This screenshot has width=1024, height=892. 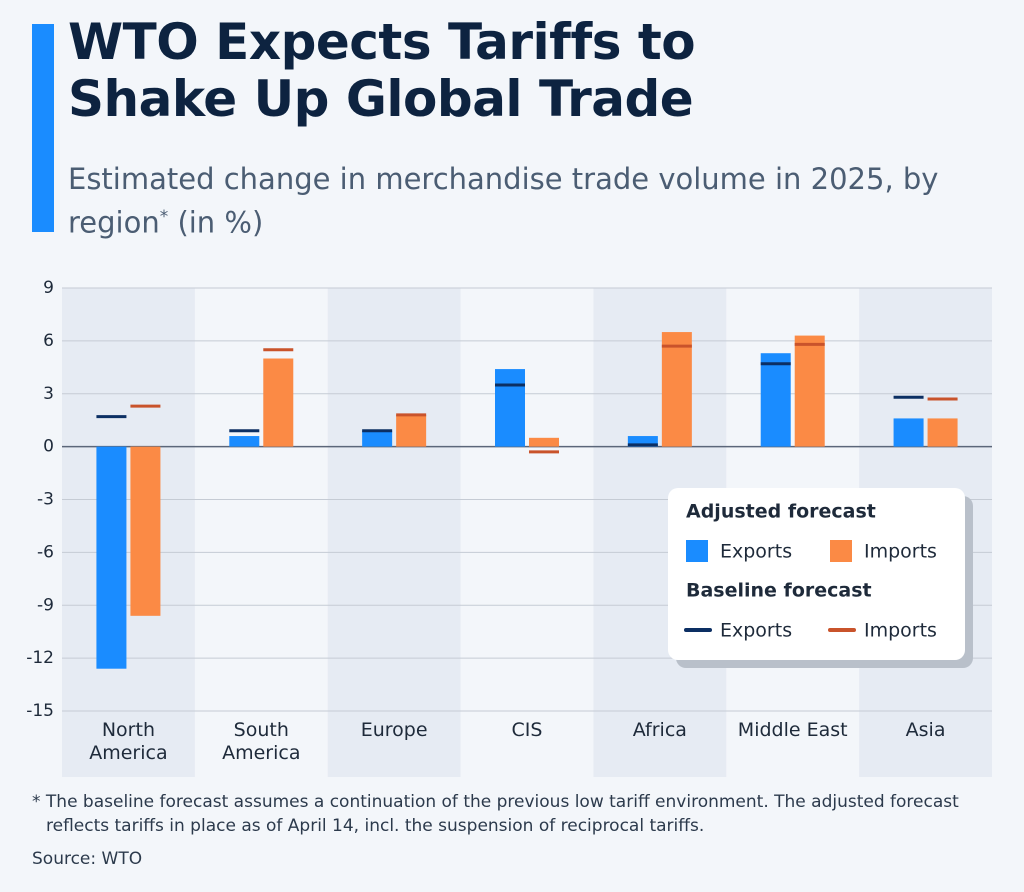 I want to click on legend-title: Baseline forecast, so click(x=779, y=591).